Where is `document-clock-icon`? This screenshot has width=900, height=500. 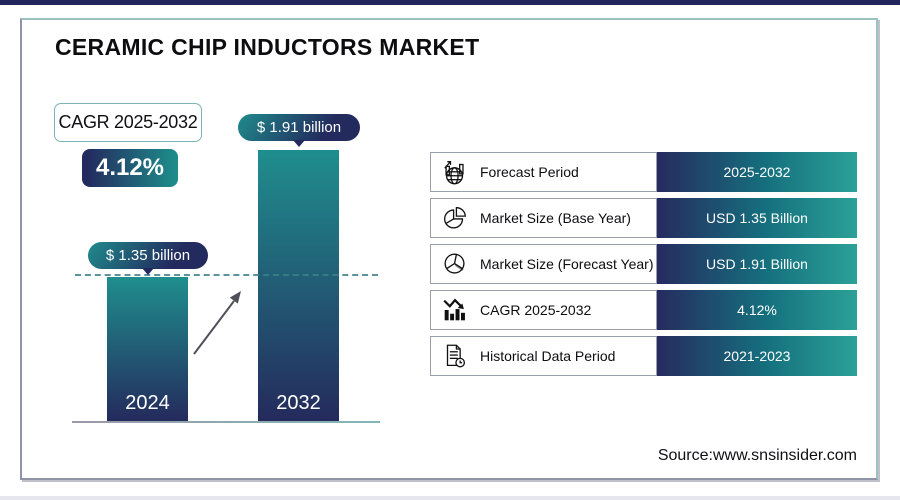 document-clock-icon is located at coordinates (455, 356).